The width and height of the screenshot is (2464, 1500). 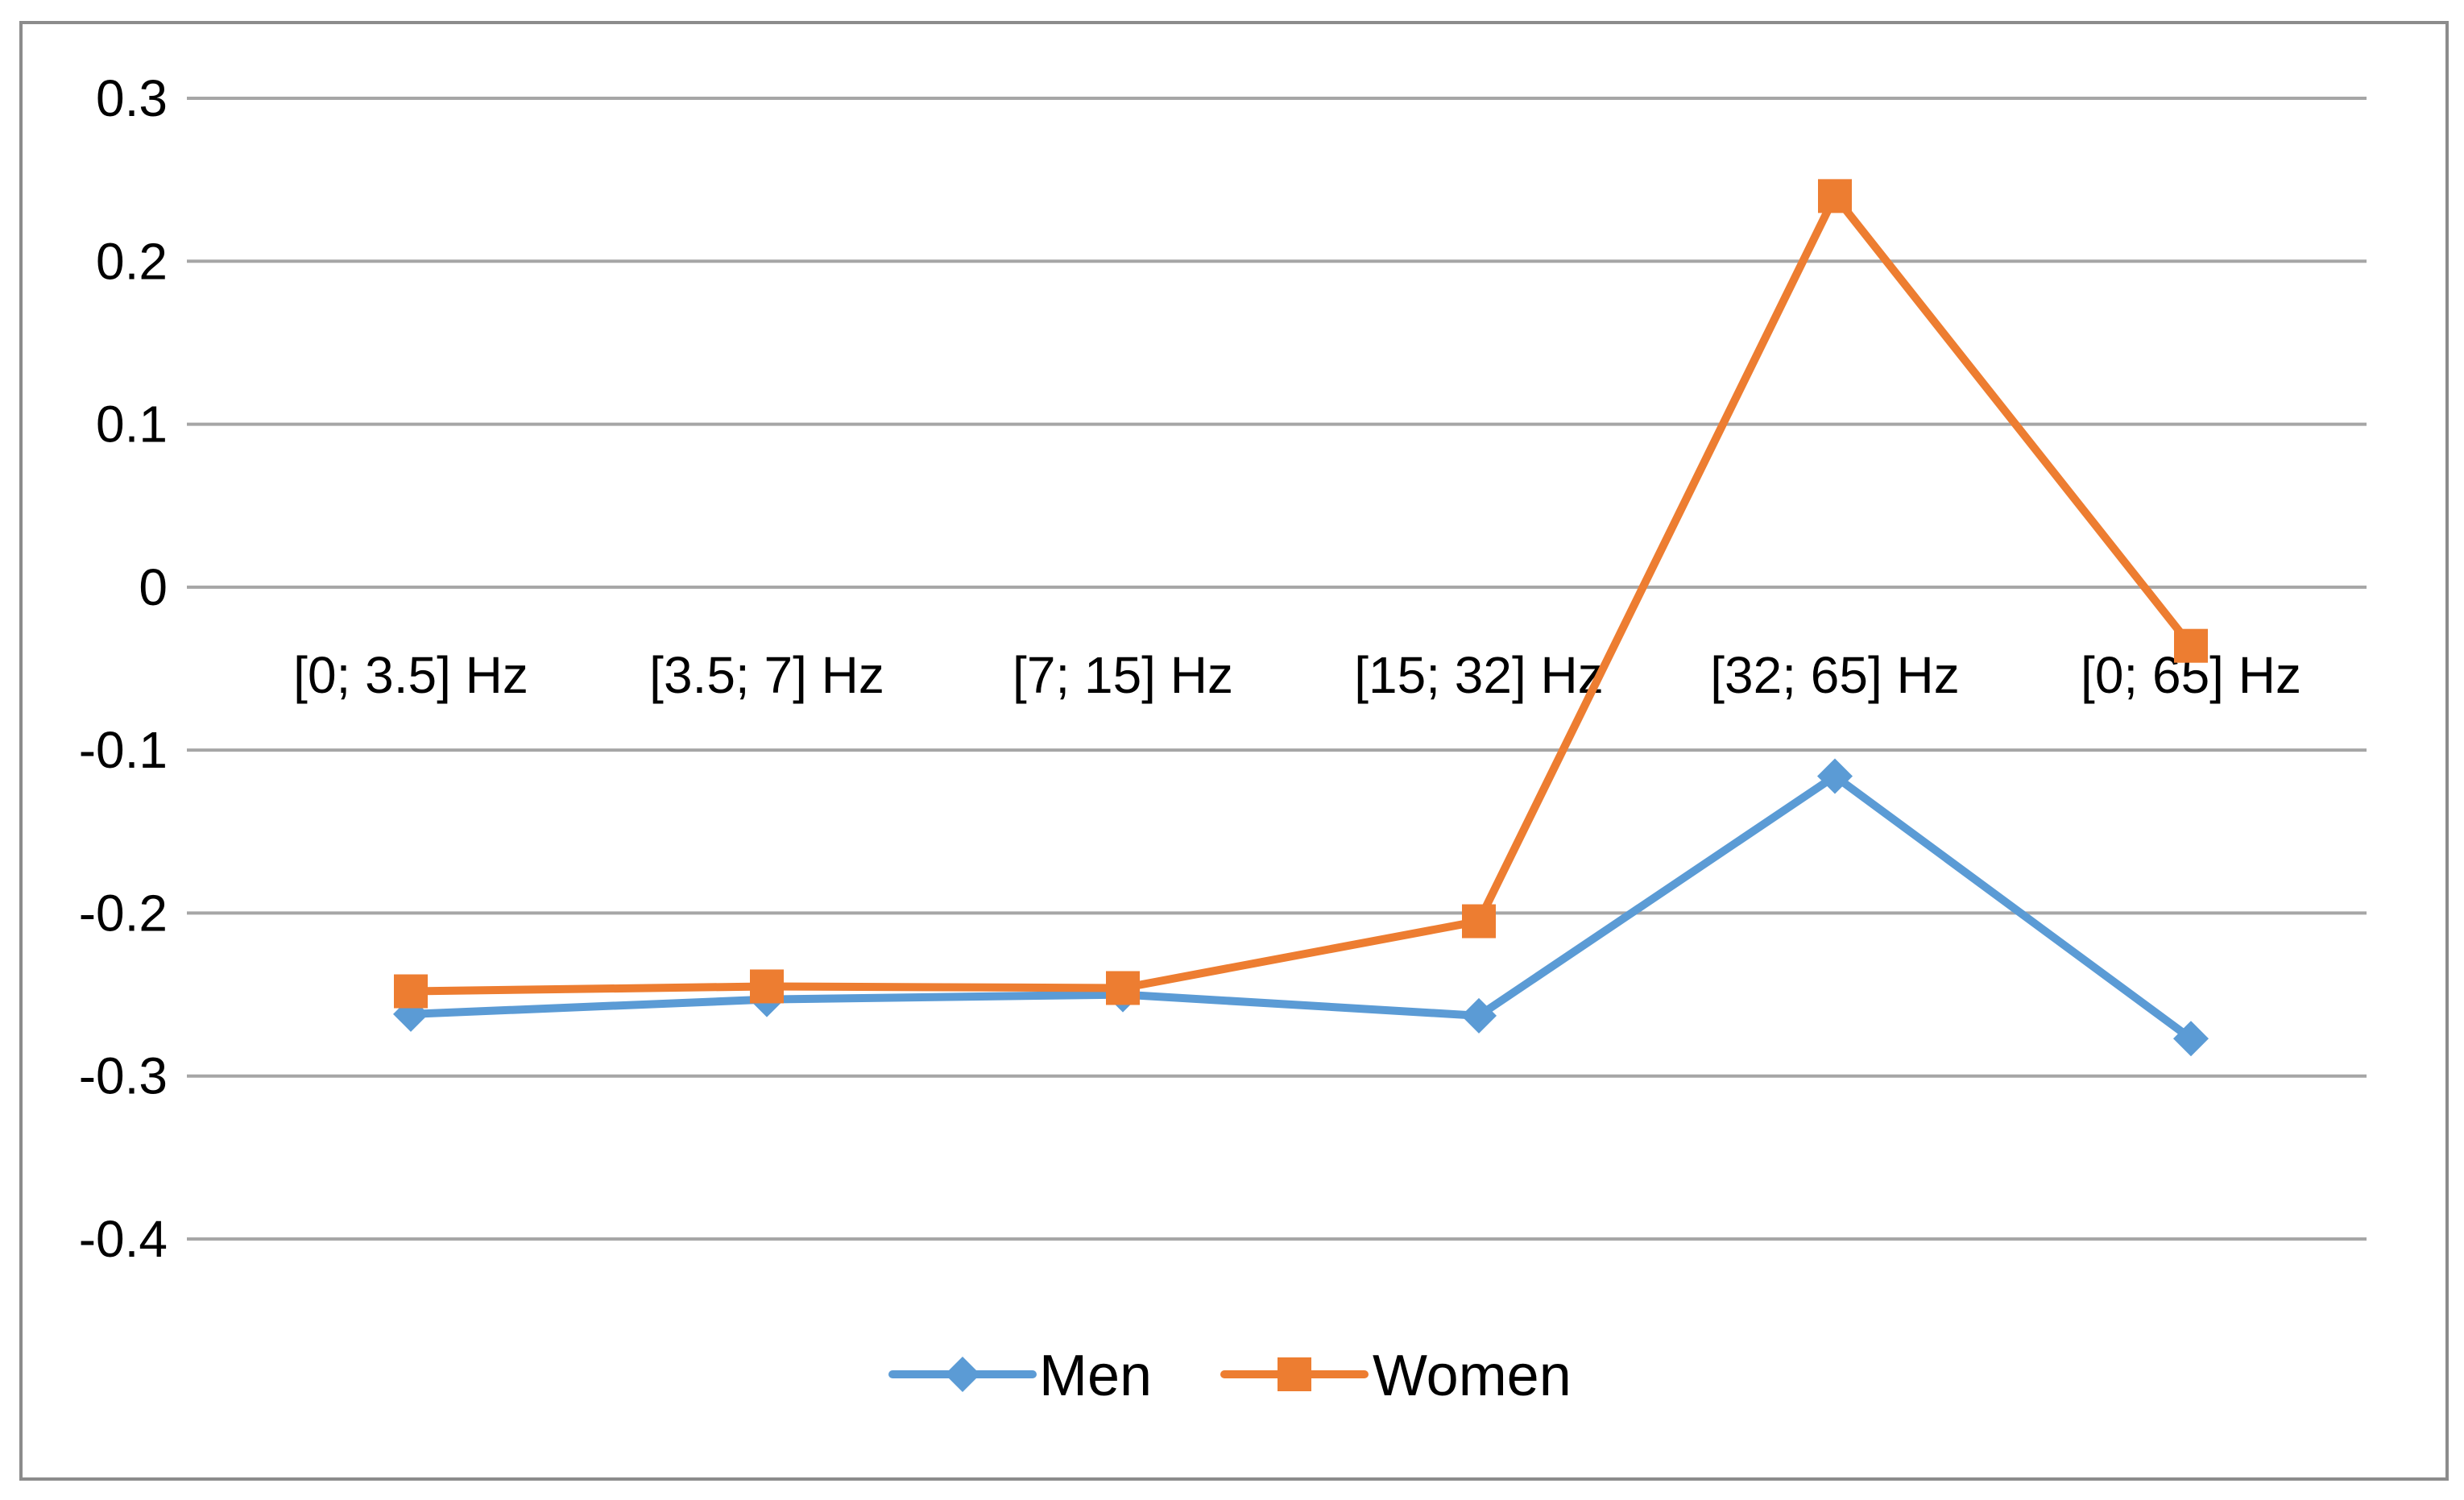 I want to click on y-tick-label: -0.3, so click(x=123, y=1076).